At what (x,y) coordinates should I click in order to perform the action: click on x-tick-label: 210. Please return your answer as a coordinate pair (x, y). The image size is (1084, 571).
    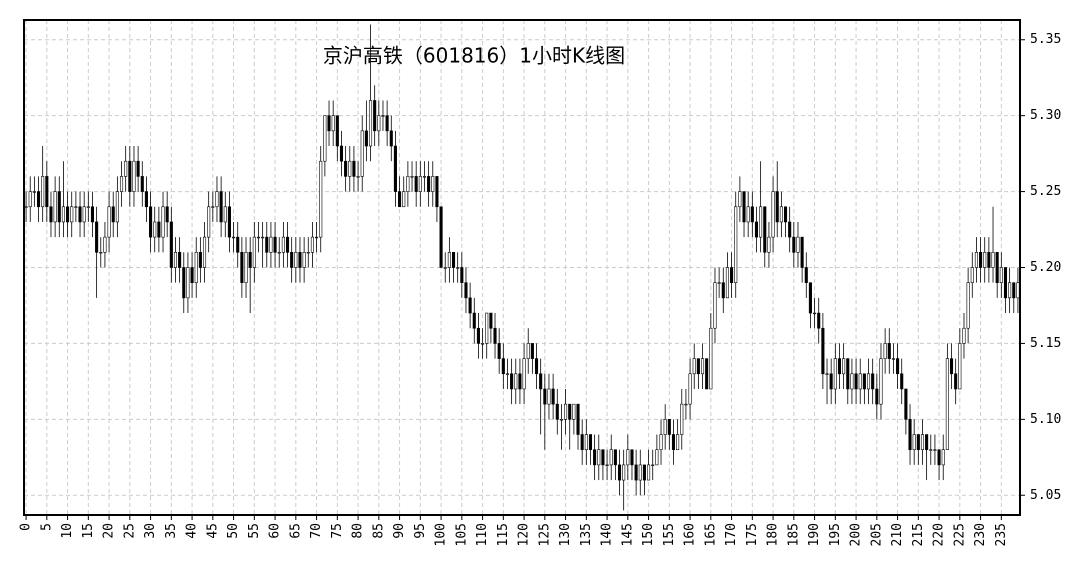
    Looking at the image, I should click on (897, 534).